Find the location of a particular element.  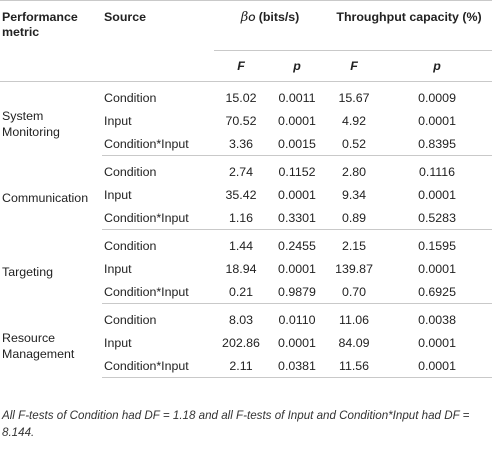

table-row: Condition*Input 3.36 0.0015 0.52 0.8395 is located at coordinates (246, 144).